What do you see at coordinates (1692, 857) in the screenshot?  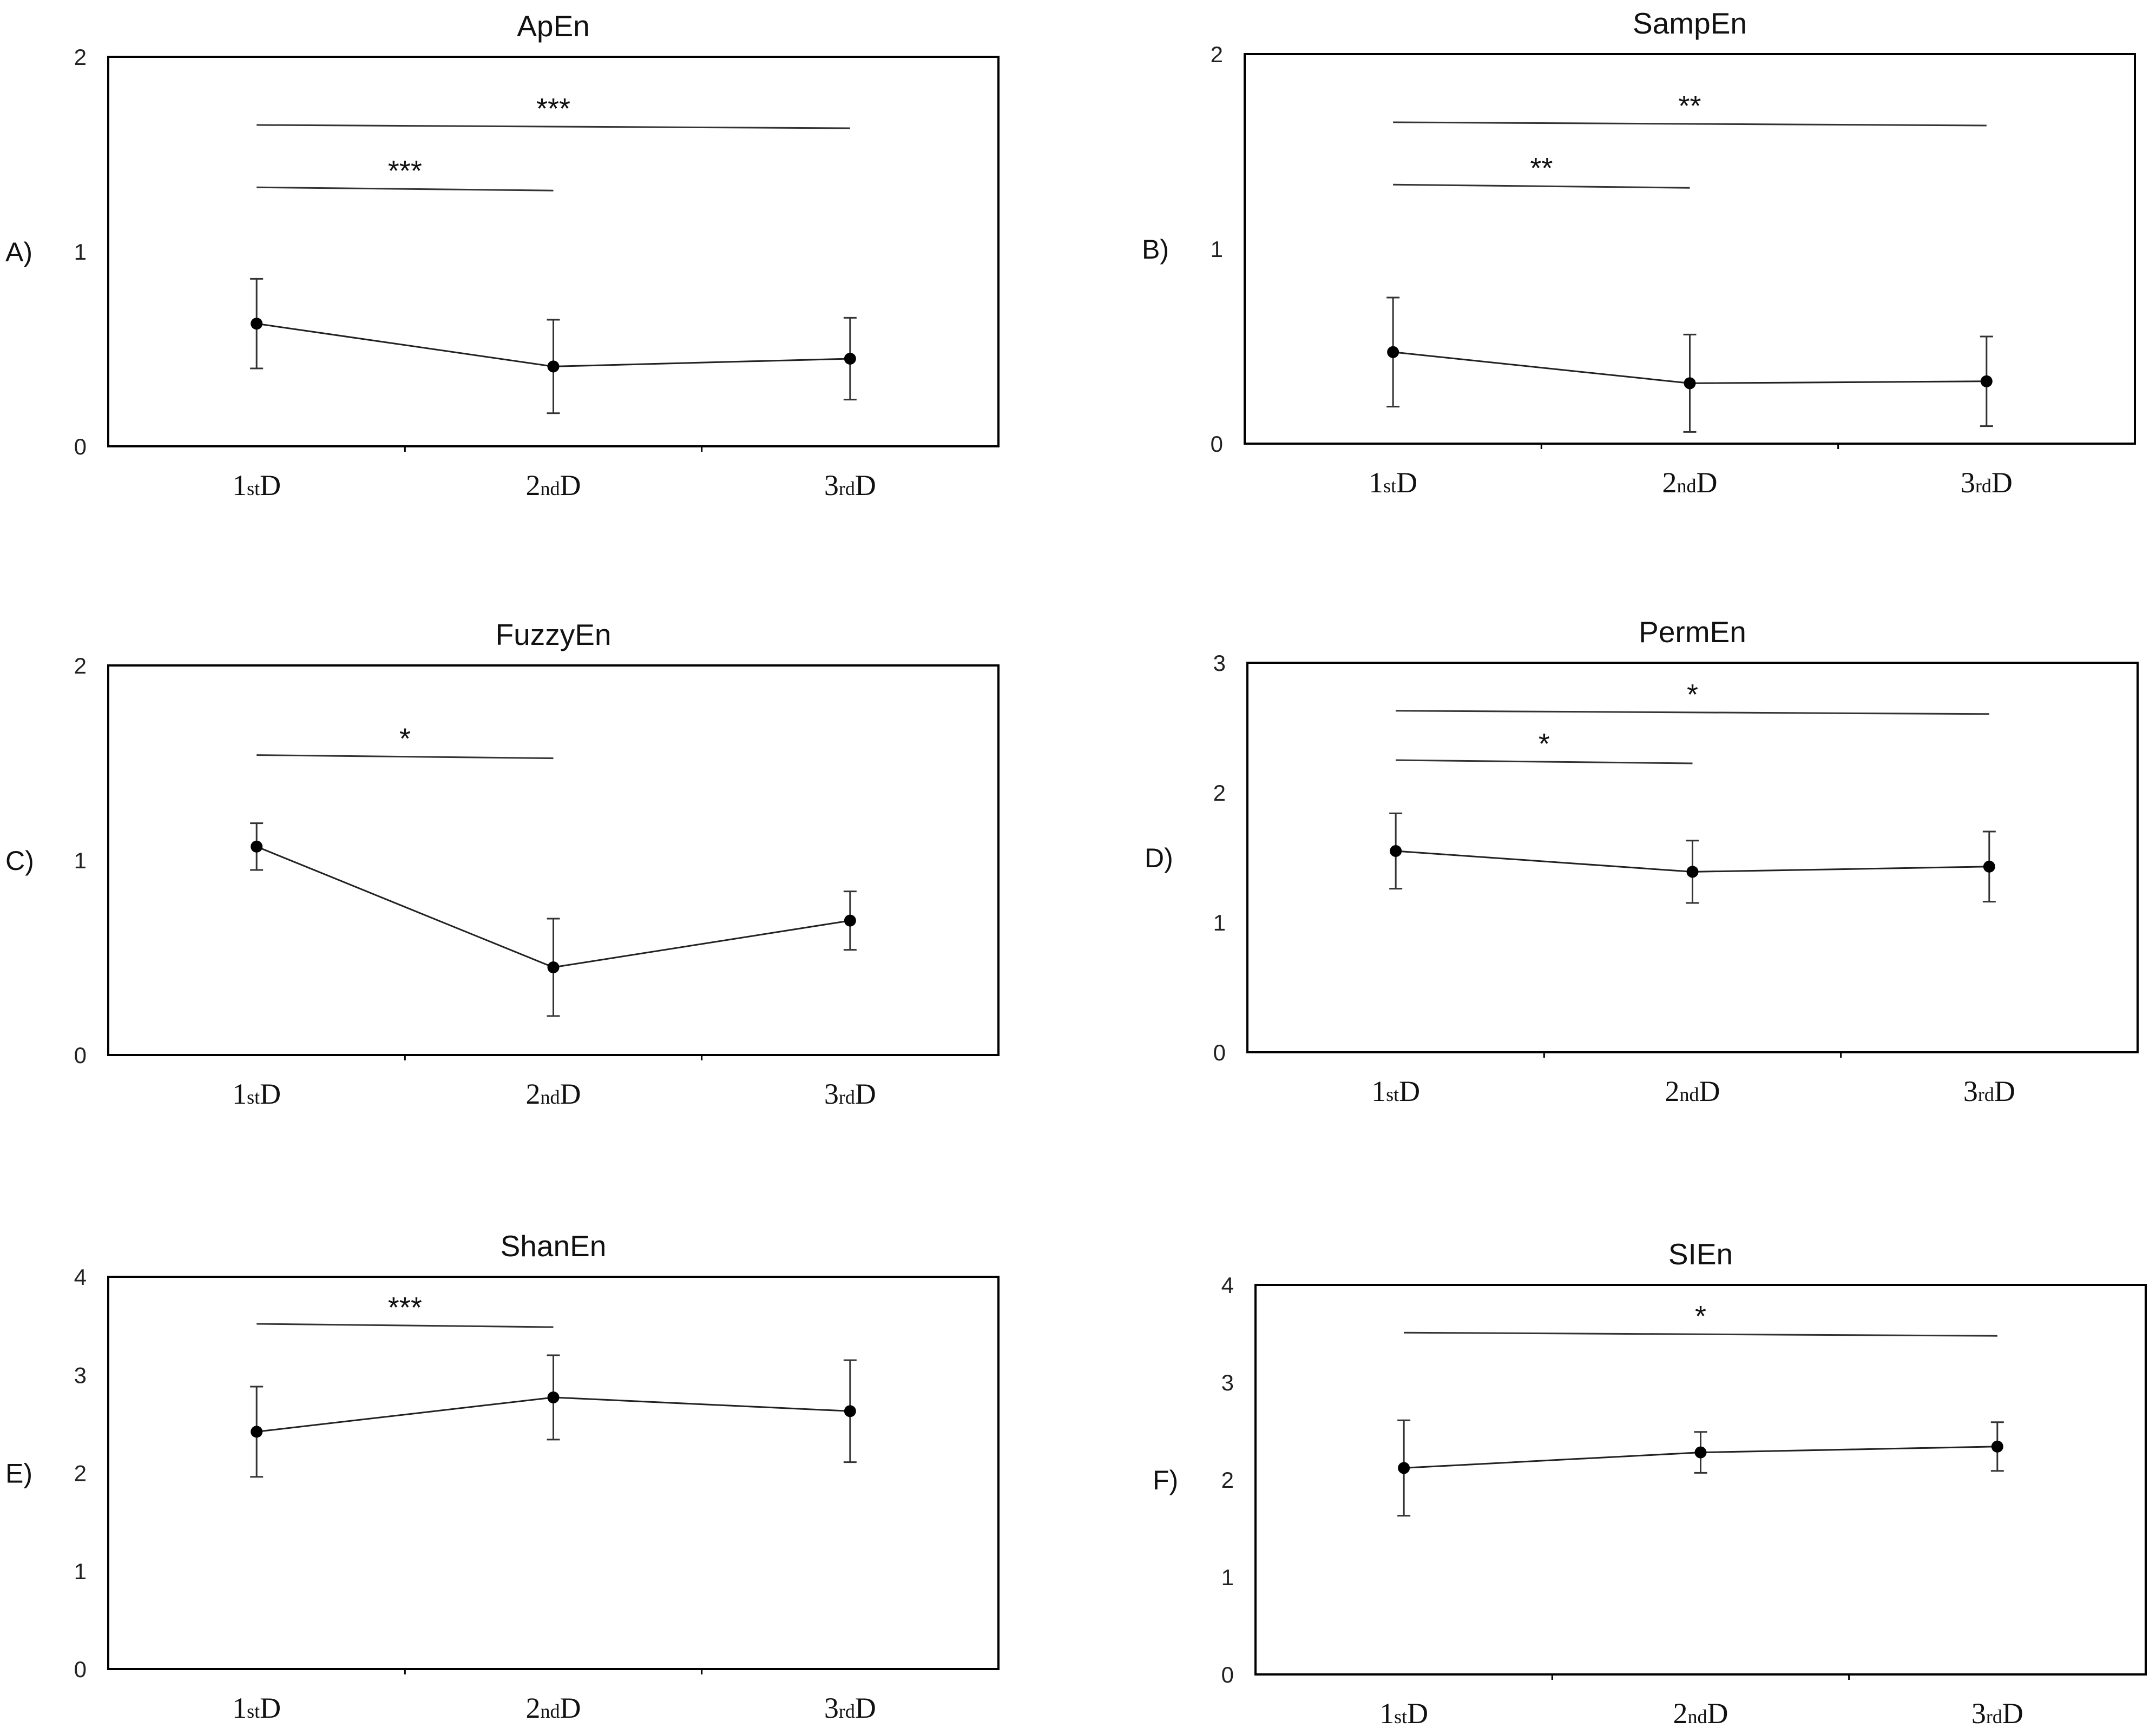 I see `chart-d-plot-frame` at bounding box center [1692, 857].